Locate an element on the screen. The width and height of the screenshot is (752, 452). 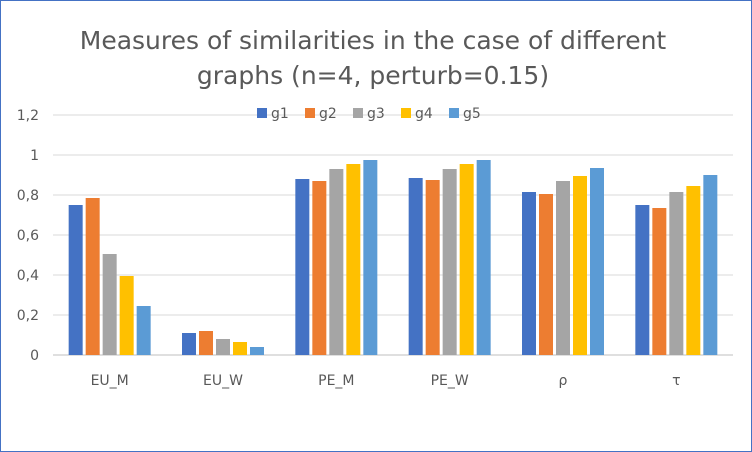
x-axis-tick-labels: EU_M EU_W PE_M PE_W ρ τ is located at coordinates (386, 381).